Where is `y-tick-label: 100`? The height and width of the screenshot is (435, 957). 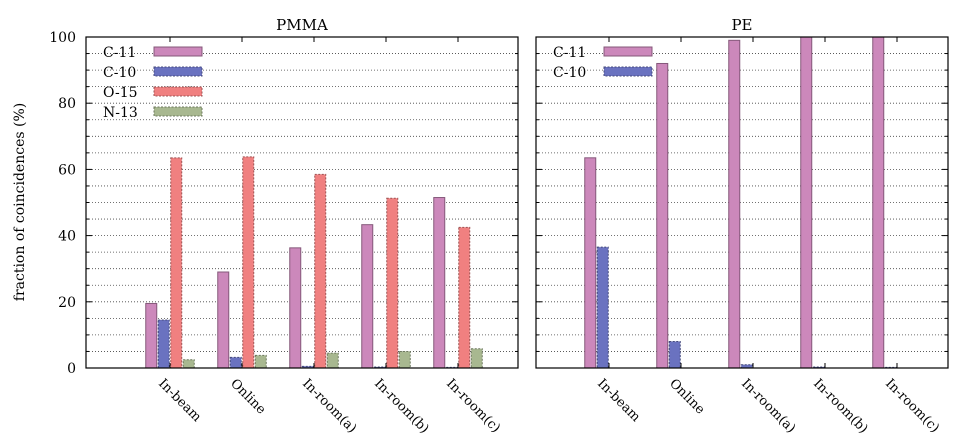 y-tick-label: 100 is located at coordinates (62, 38).